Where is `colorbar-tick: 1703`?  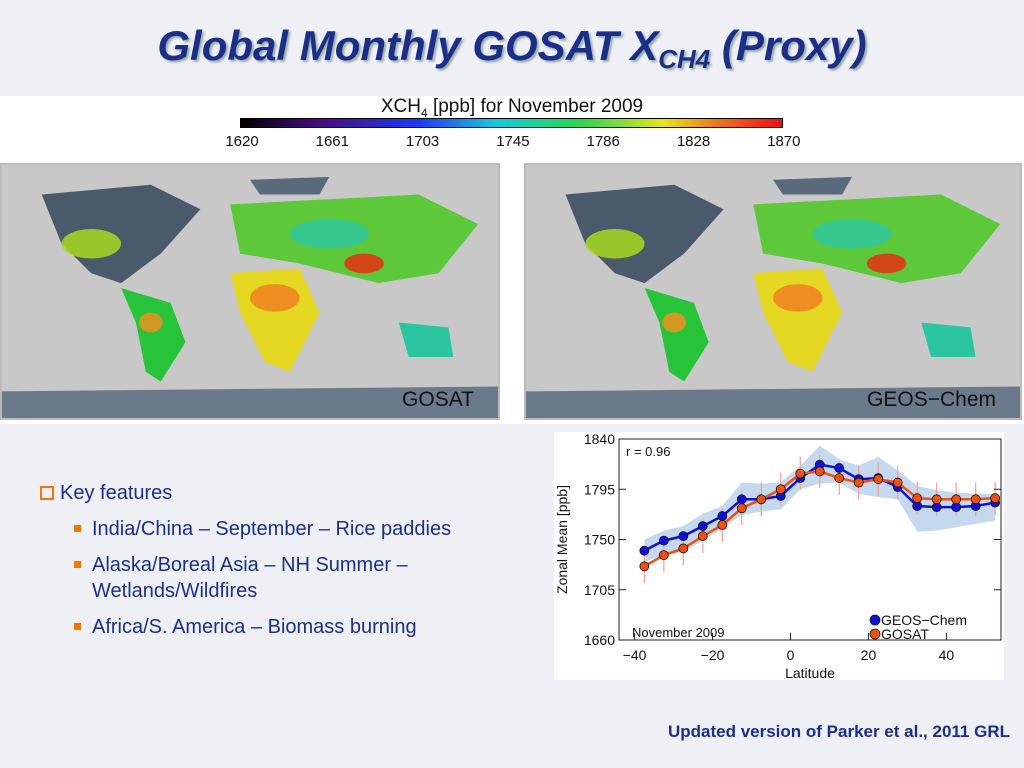
colorbar-tick: 1703 is located at coordinates (422, 141).